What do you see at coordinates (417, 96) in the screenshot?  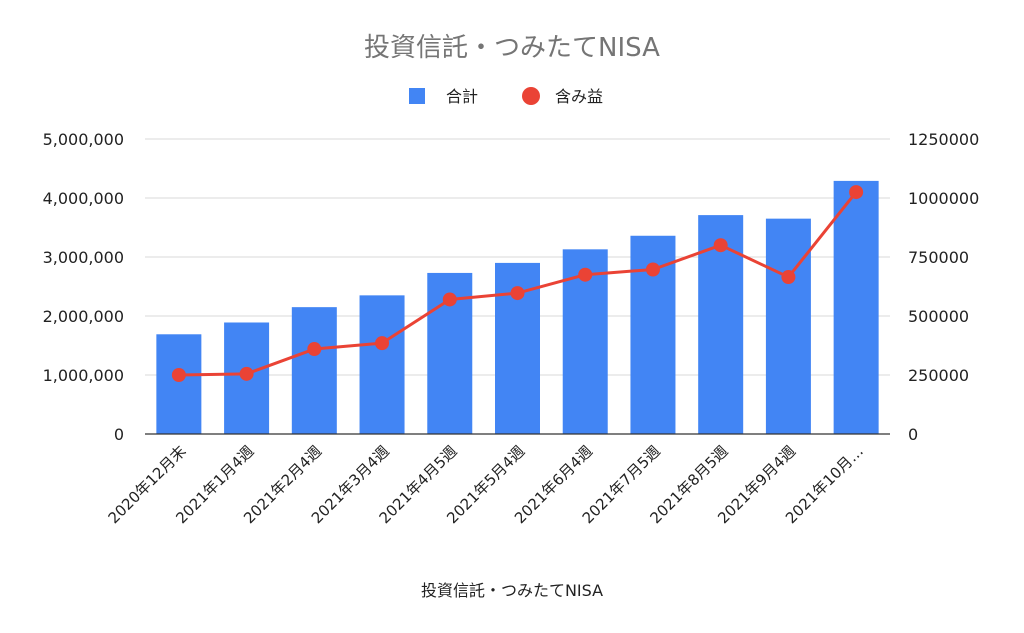 I see `legend-swatch-total` at bounding box center [417, 96].